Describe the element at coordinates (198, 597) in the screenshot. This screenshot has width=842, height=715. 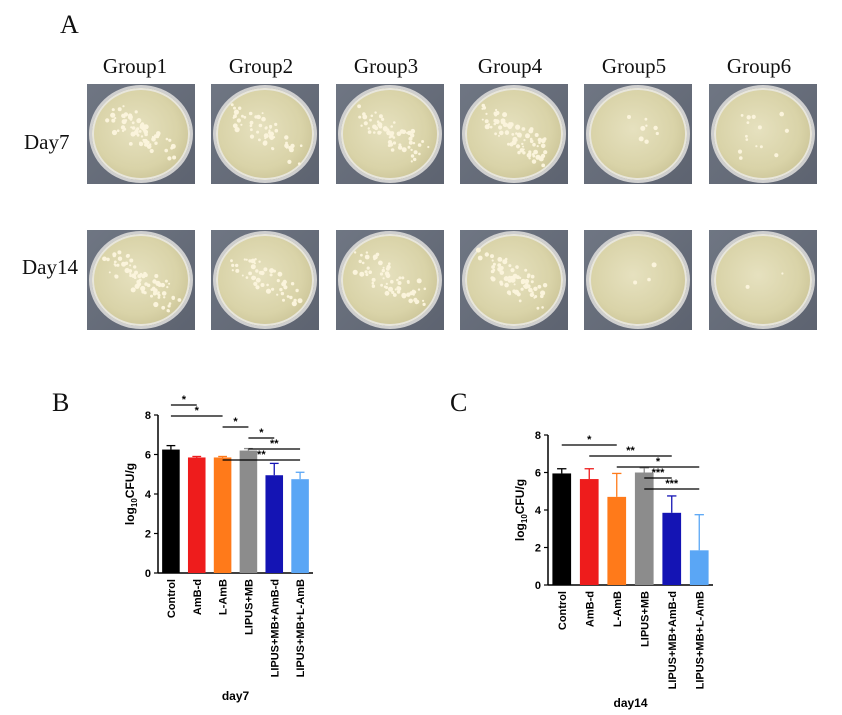
I see `x-tick-label: AmB-d` at that location.